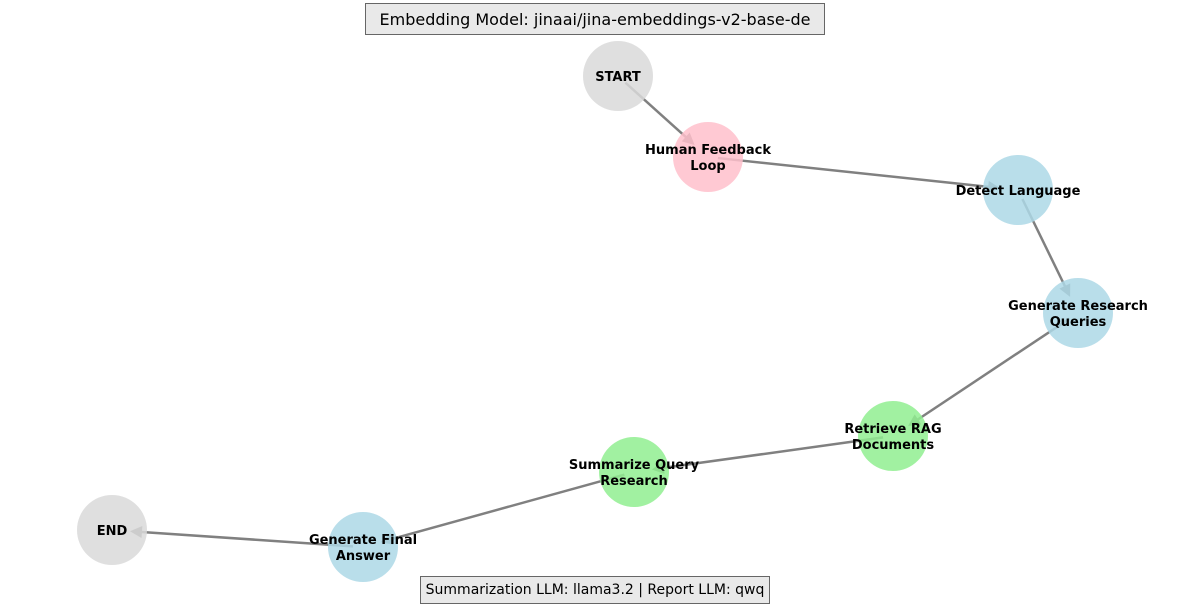 The image size is (1189, 607). Describe the element at coordinates (634, 481) in the screenshot. I see `node-label: Research` at that location.